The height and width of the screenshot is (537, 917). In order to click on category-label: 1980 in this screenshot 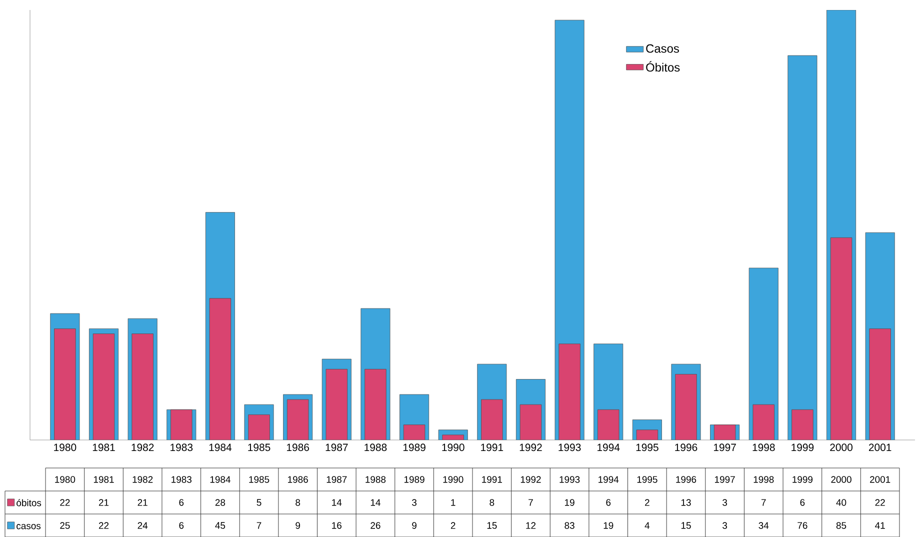, I will do `click(65, 479)`.